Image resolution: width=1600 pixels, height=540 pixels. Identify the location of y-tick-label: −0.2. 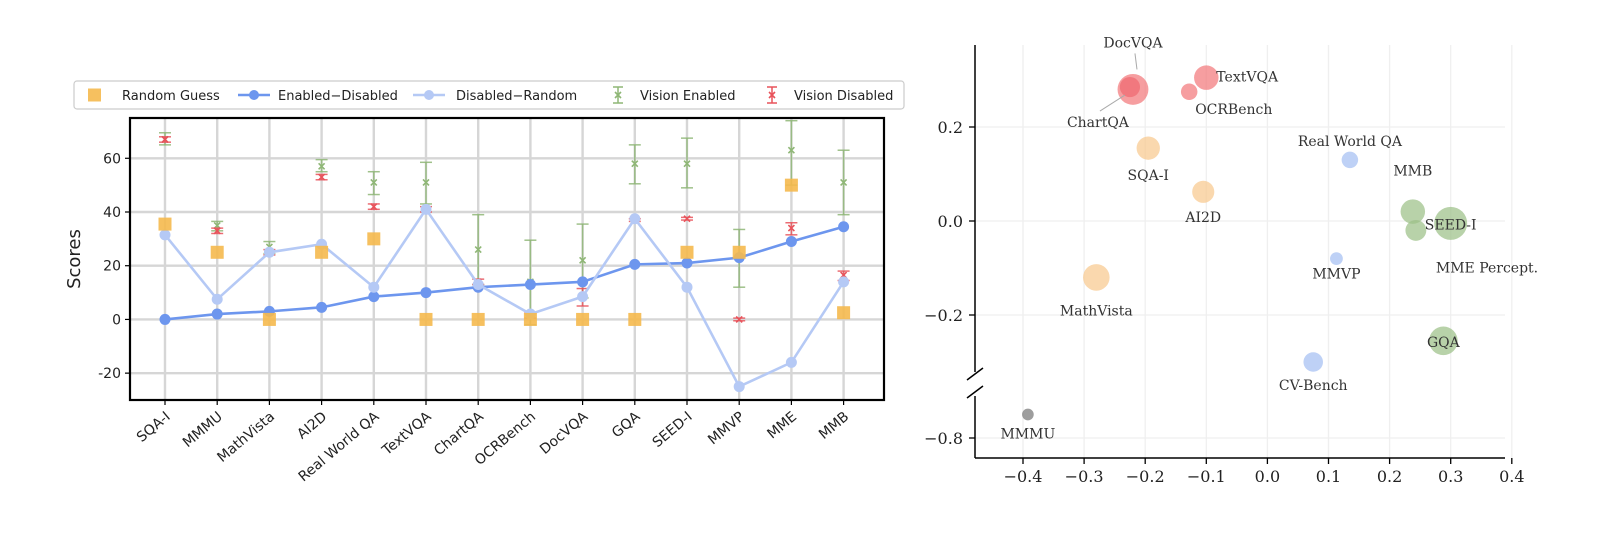
(943, 315).